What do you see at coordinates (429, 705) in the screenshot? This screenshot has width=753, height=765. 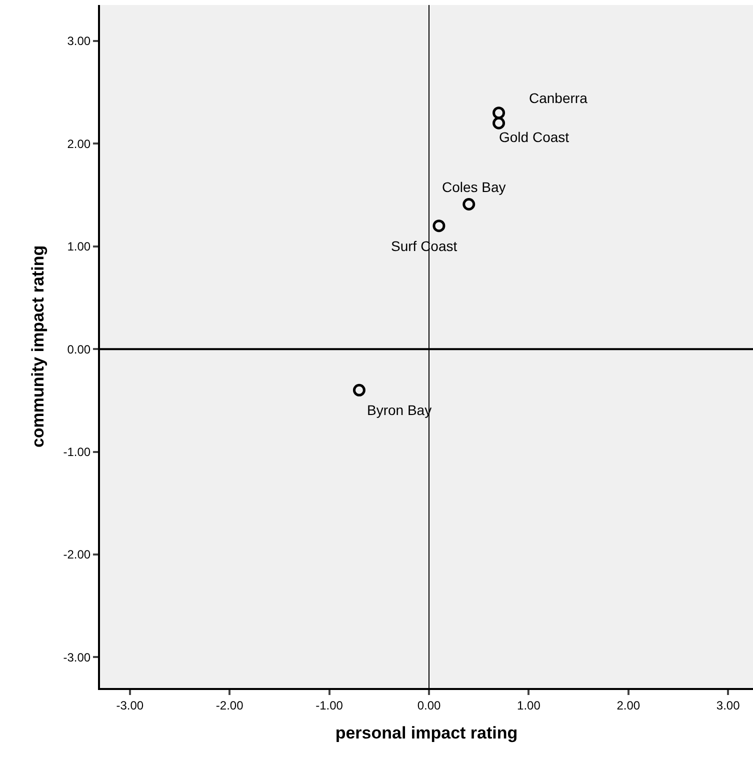 I see `x-tick-label: 0.00` at bounding box center [429, 705].